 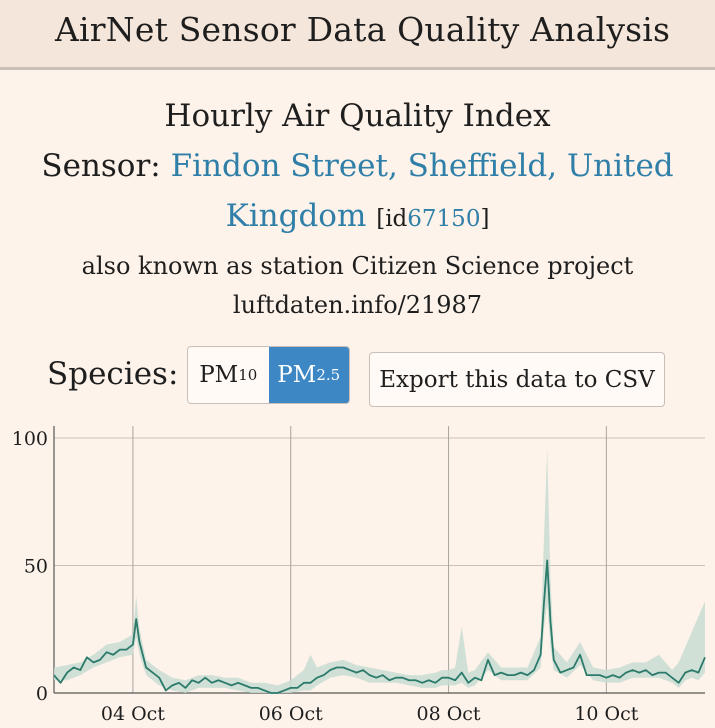 I want to click on sensor-line: Sensor: Findon Street, Sheffield, United, so click(x=357, y=166).